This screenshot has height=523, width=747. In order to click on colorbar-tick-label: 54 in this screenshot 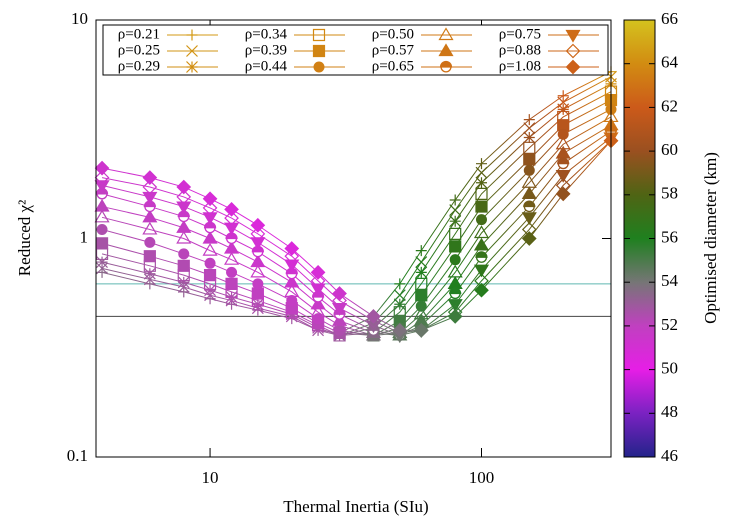, I will do `click(670, 280)`.